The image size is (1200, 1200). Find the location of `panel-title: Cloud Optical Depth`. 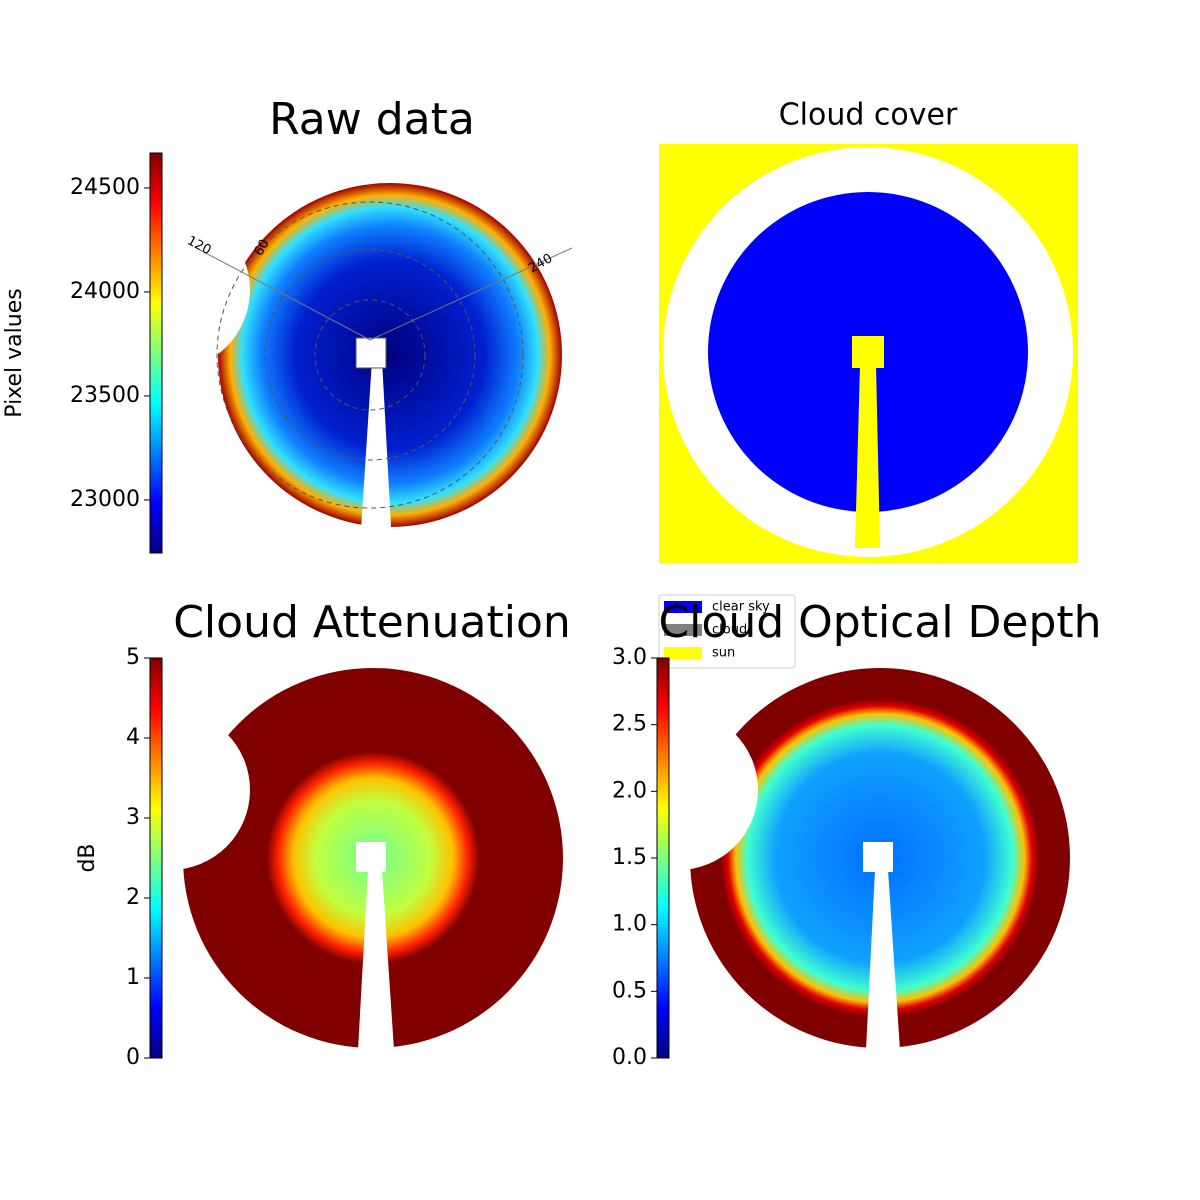

panel-title: Cloud Optical Depth is located at coordinates (879, 622).